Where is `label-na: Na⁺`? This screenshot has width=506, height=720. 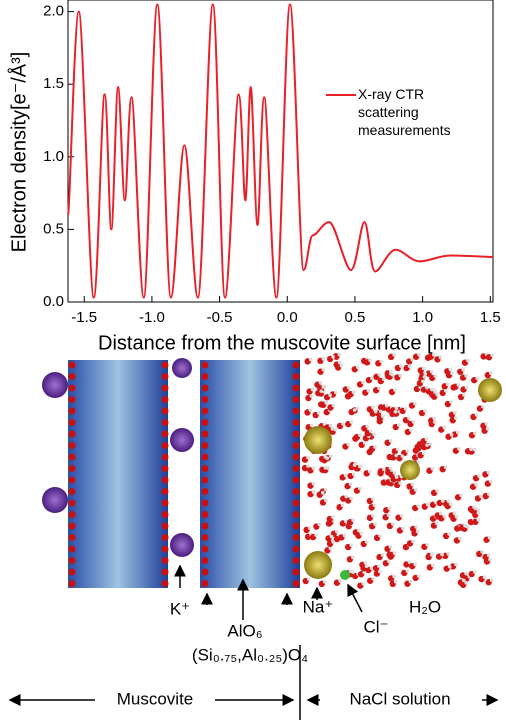
label-na: Na⁺ is located at coordinates (318, 606).